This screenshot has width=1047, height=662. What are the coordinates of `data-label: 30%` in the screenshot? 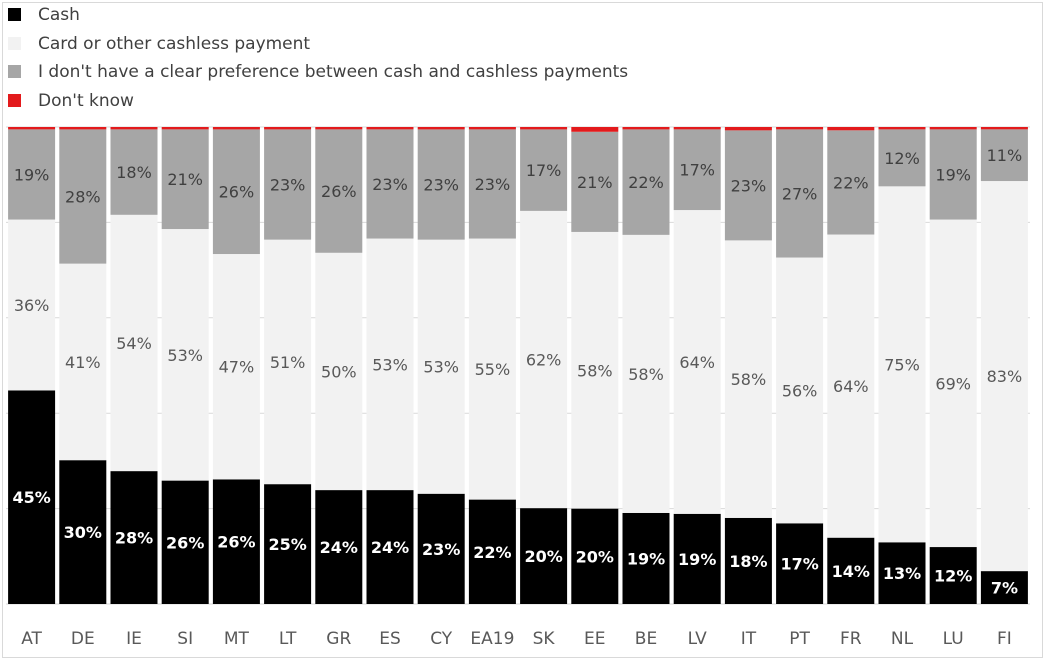 It's located at (83, 532).